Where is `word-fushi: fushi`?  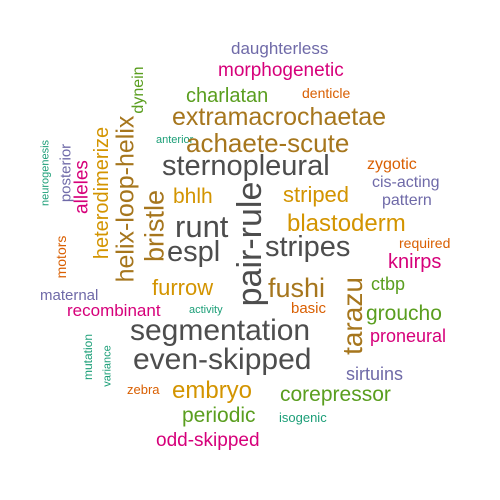 word-fushi: fushi is located at coordinates (297, 288).